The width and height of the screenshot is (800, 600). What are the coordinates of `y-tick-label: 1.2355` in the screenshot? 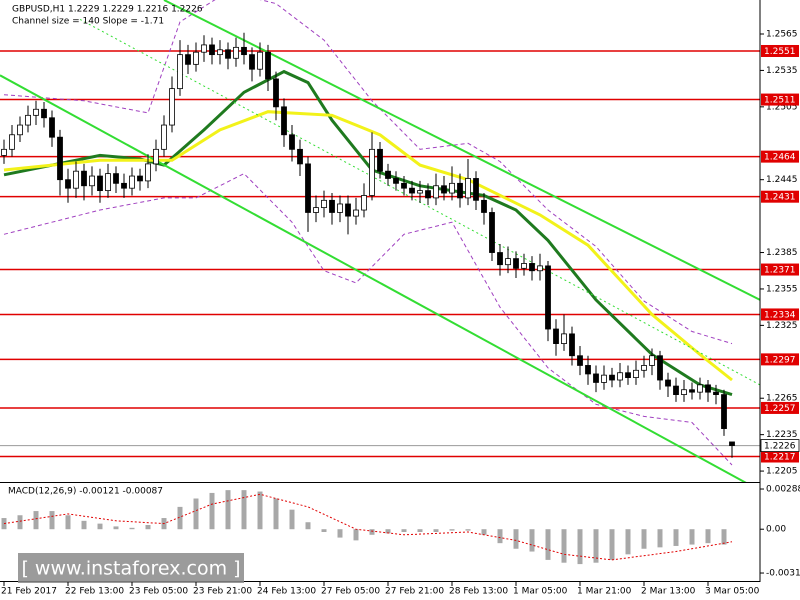 It's located at (782, 289).